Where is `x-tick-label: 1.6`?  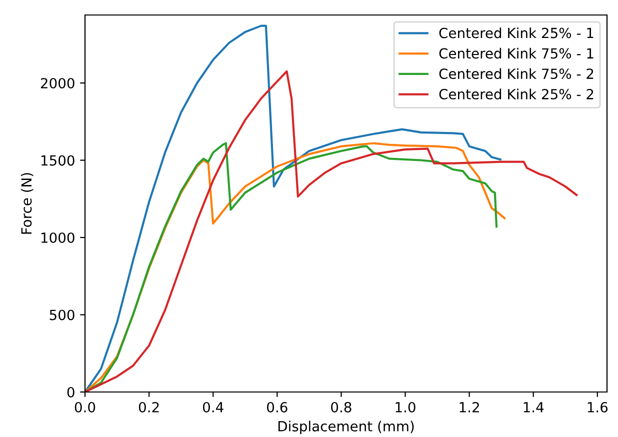 x-tick-label: 1.6 is located at coordinates (598, 407).